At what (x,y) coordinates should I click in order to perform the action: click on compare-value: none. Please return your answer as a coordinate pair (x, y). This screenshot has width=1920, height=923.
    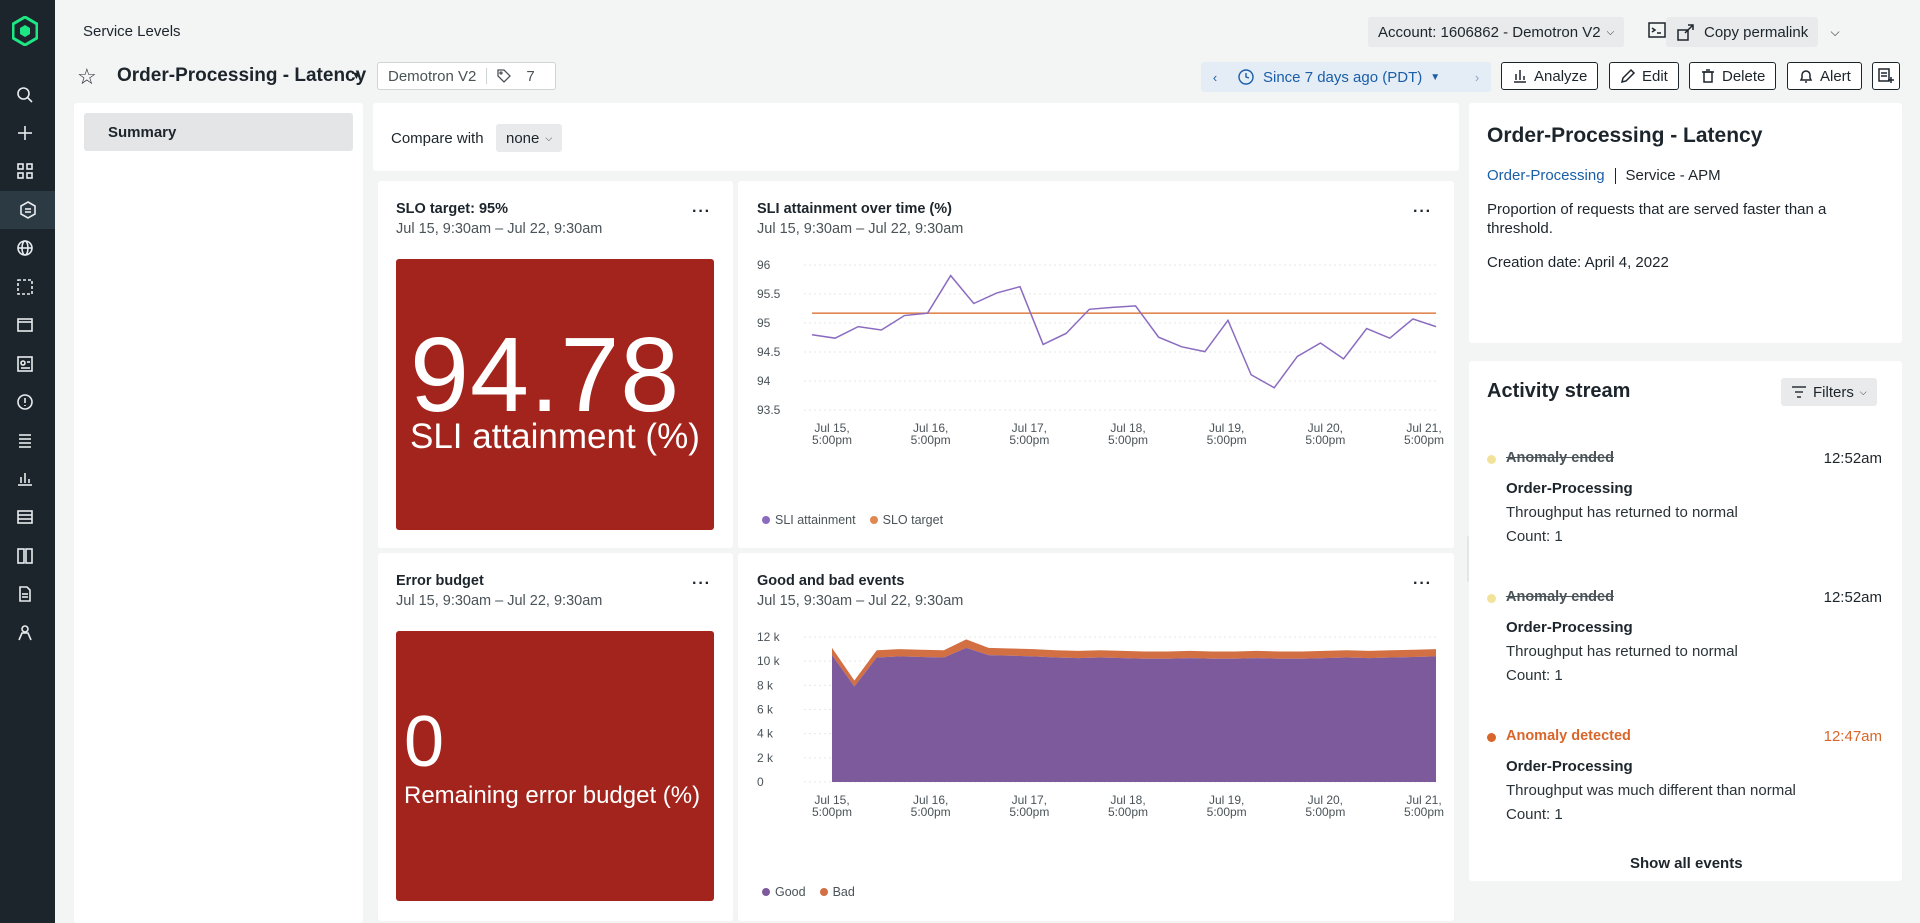
    Looking at the image, I should click on (523, 138).